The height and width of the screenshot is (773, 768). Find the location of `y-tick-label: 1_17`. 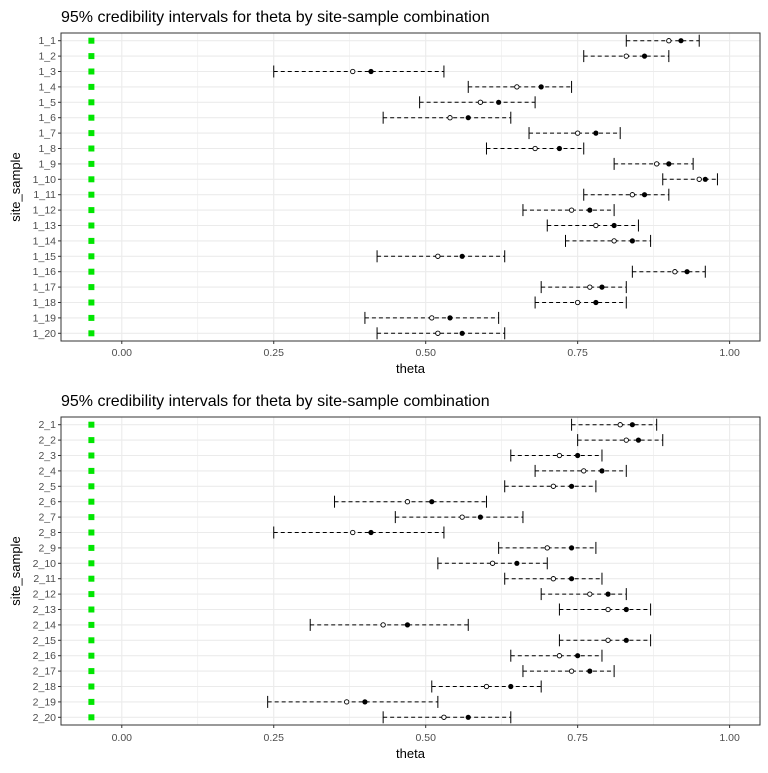

y-tick-label: 1_17 is located at coordinates (45, 288).